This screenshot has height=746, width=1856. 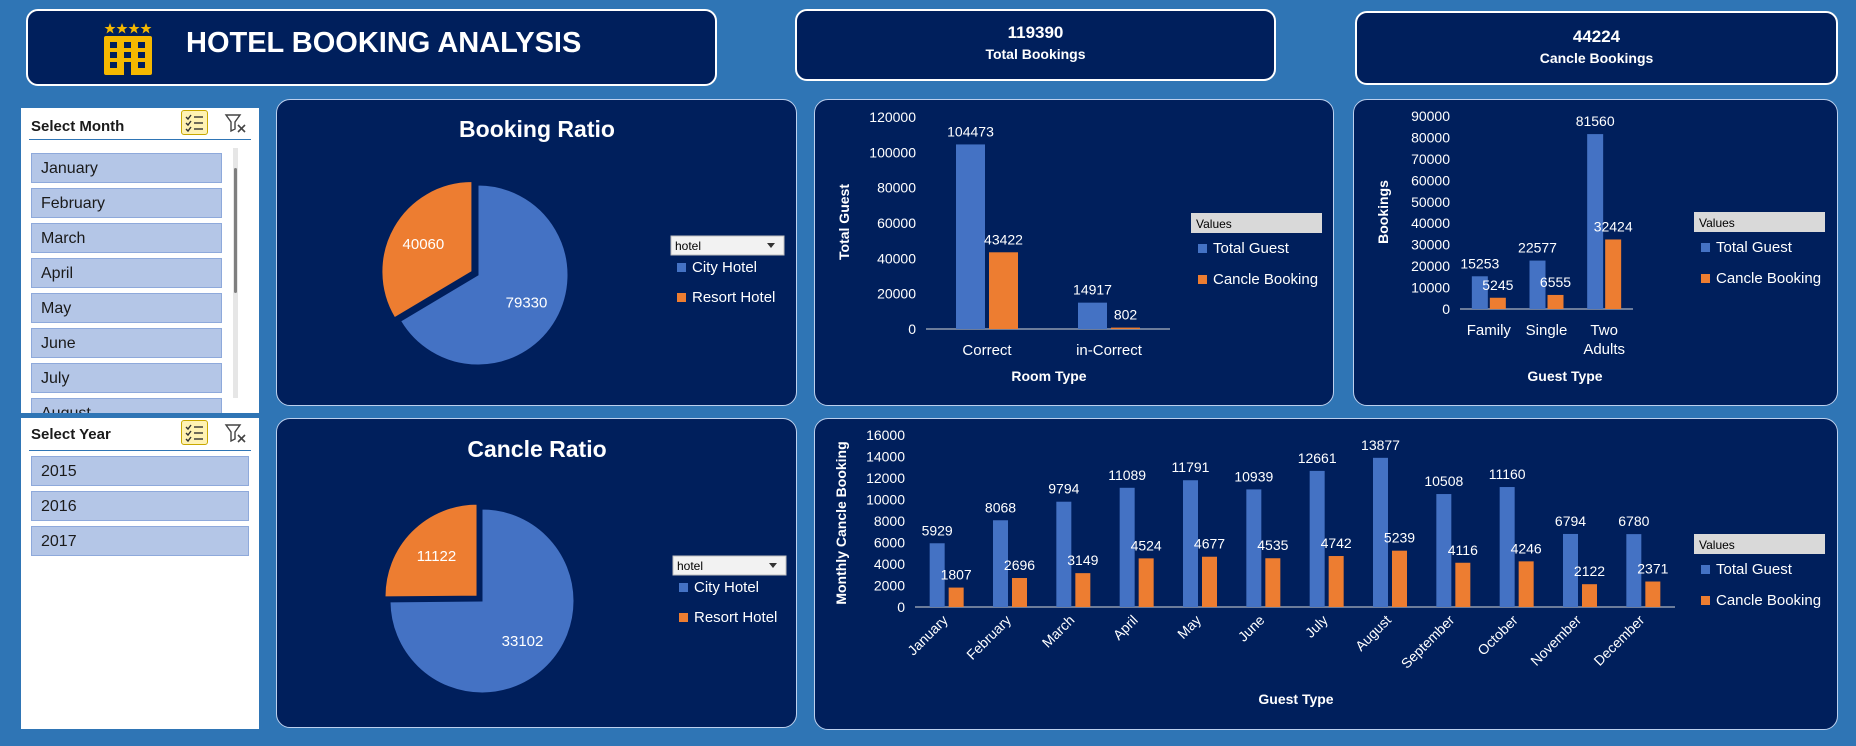 What do you see at coordinates (885, 457) in the screenshot?
I see `y-tick-label: 14000` at bounding box center [885, 457].